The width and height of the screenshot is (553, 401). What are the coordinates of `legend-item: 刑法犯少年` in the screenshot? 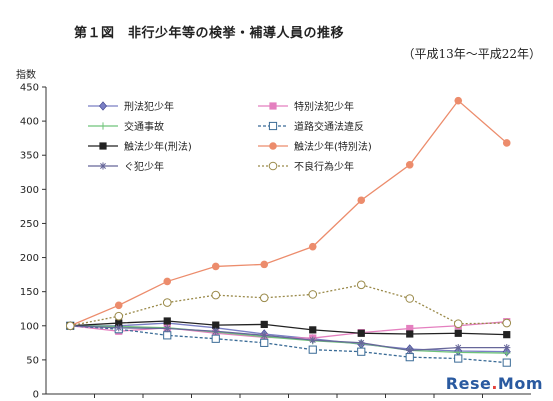 It's located at (131, 106).